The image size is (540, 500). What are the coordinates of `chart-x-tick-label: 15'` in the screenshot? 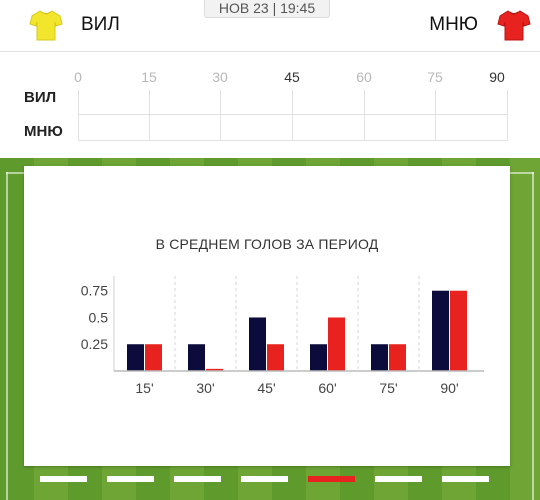 It's located at (144, 388).